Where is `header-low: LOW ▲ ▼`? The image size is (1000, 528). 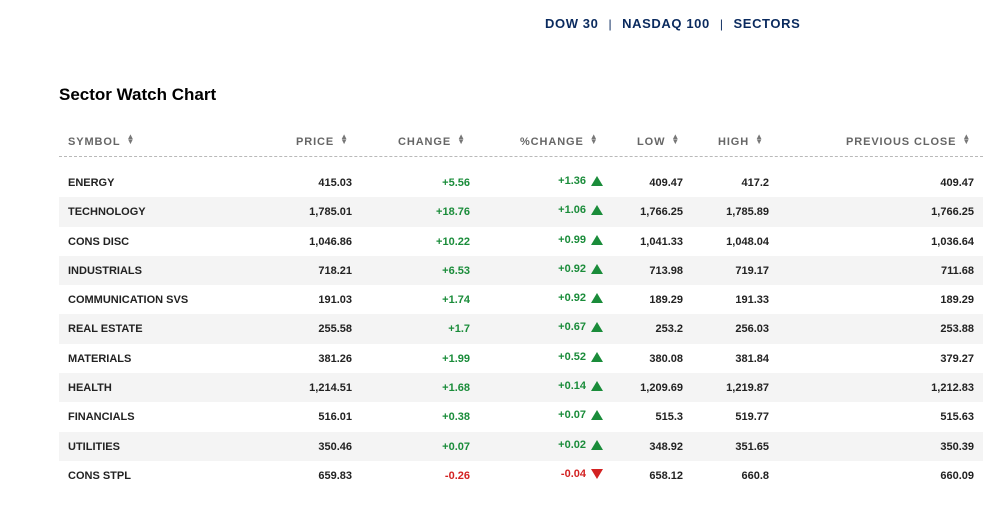 header-low: LOW ▲ ▼ is located at coordinates (659, 140).